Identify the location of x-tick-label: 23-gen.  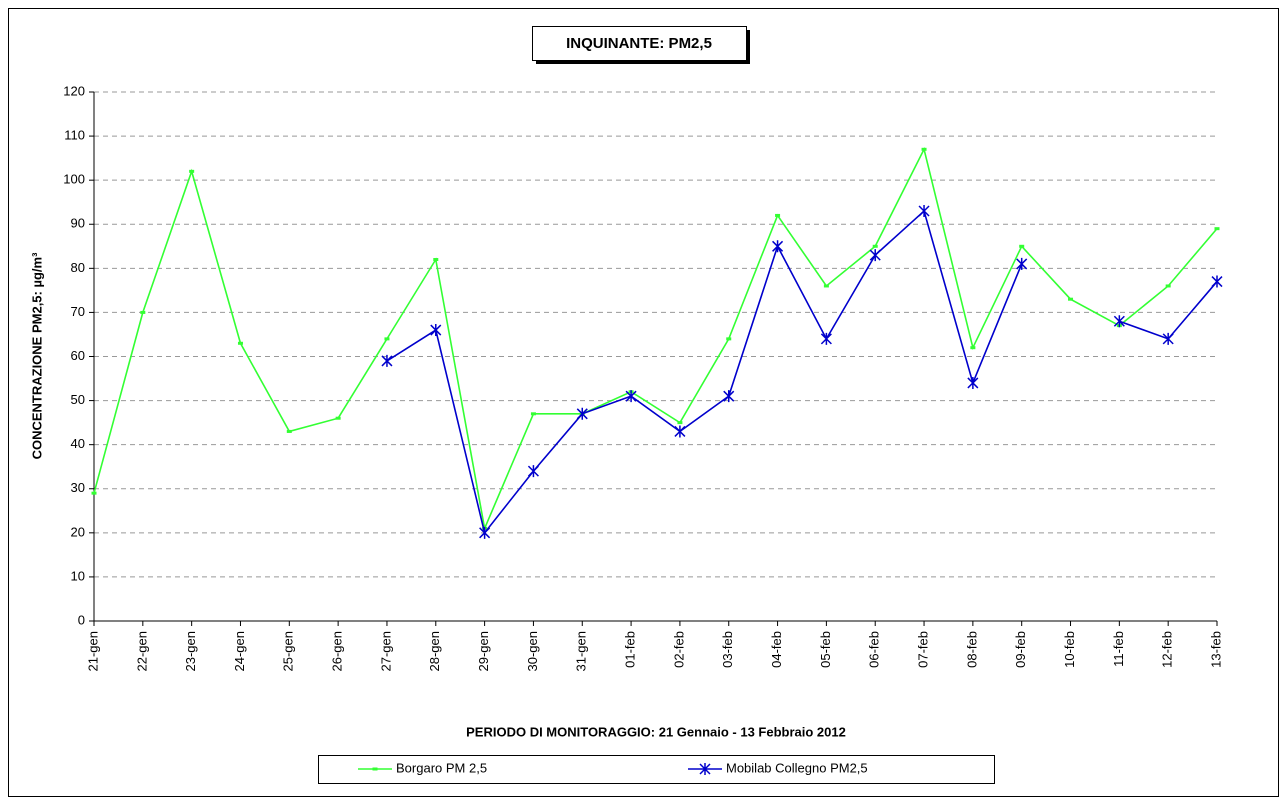
(190, 651).